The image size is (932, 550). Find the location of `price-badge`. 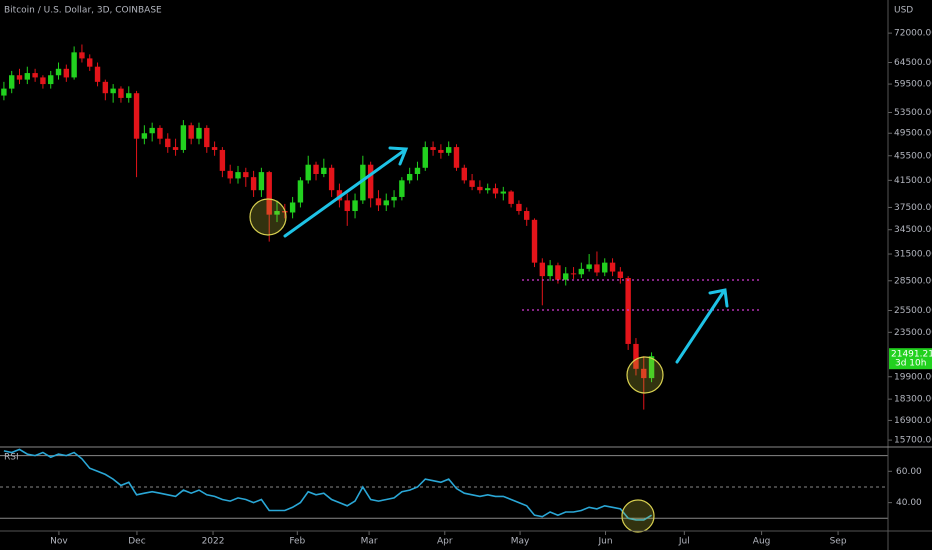

price-badge is located at coordinates (910, 359).